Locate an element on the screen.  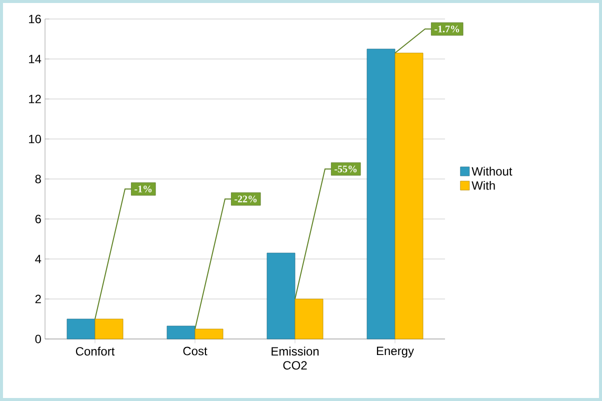
y-tick-label: 4 is located at coordinates (38, 259).